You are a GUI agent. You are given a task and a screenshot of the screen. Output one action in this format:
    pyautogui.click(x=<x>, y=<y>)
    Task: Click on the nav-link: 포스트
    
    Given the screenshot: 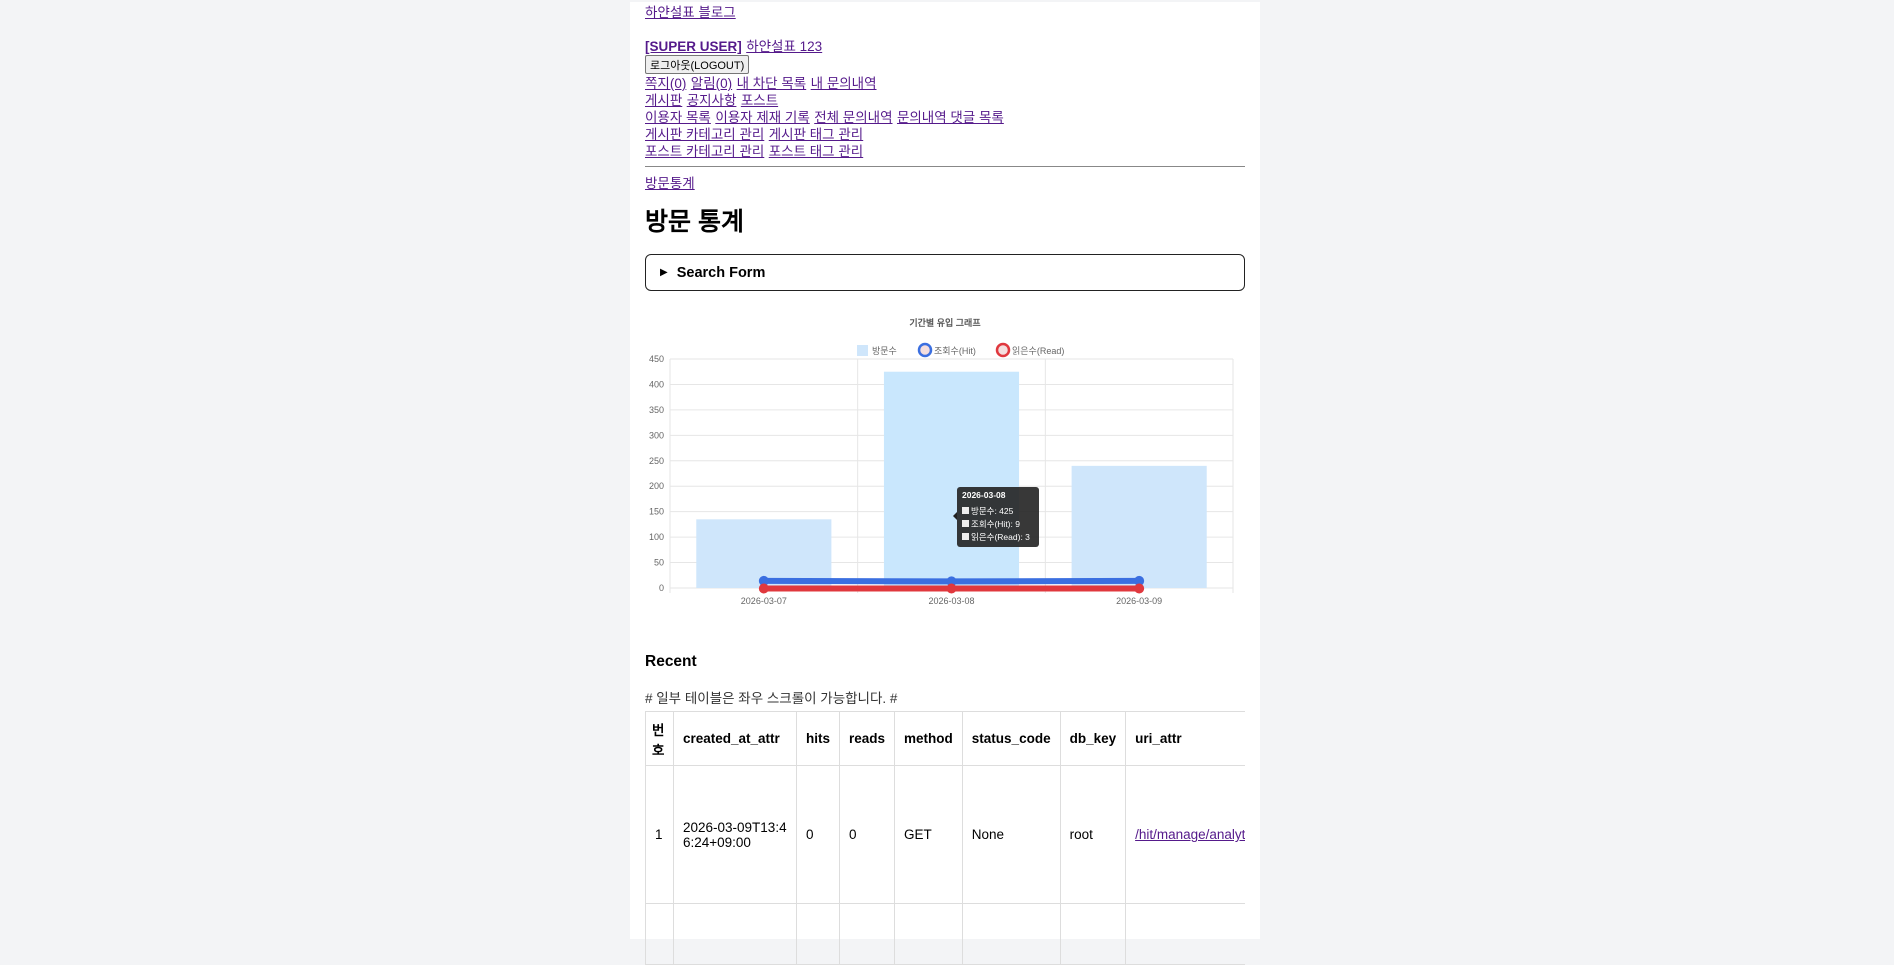 What is the action you would take?
    pyautogui.click(x=759, y=100)
    